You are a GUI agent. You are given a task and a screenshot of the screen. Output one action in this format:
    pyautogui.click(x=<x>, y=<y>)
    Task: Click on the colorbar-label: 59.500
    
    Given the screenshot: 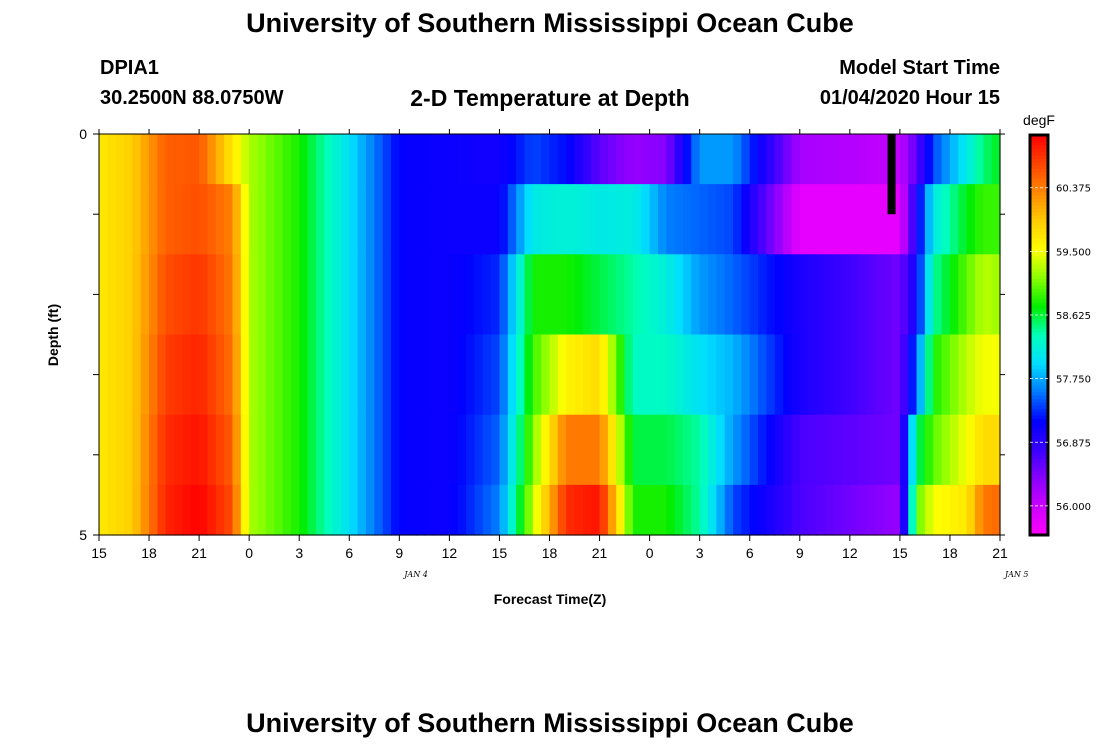 What is the action you would take?
    pyautogui.click(x=1073, y=252)
    